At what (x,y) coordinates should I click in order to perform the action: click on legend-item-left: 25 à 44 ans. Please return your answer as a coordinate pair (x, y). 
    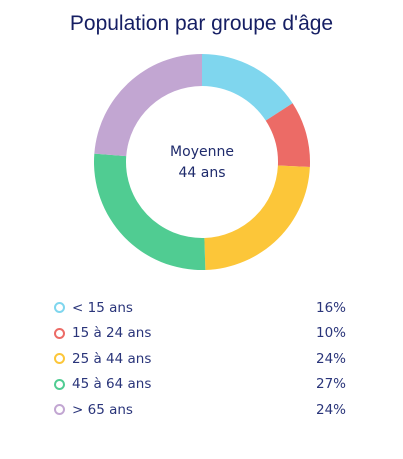
    Looking at the image, I should click on (102, 359).